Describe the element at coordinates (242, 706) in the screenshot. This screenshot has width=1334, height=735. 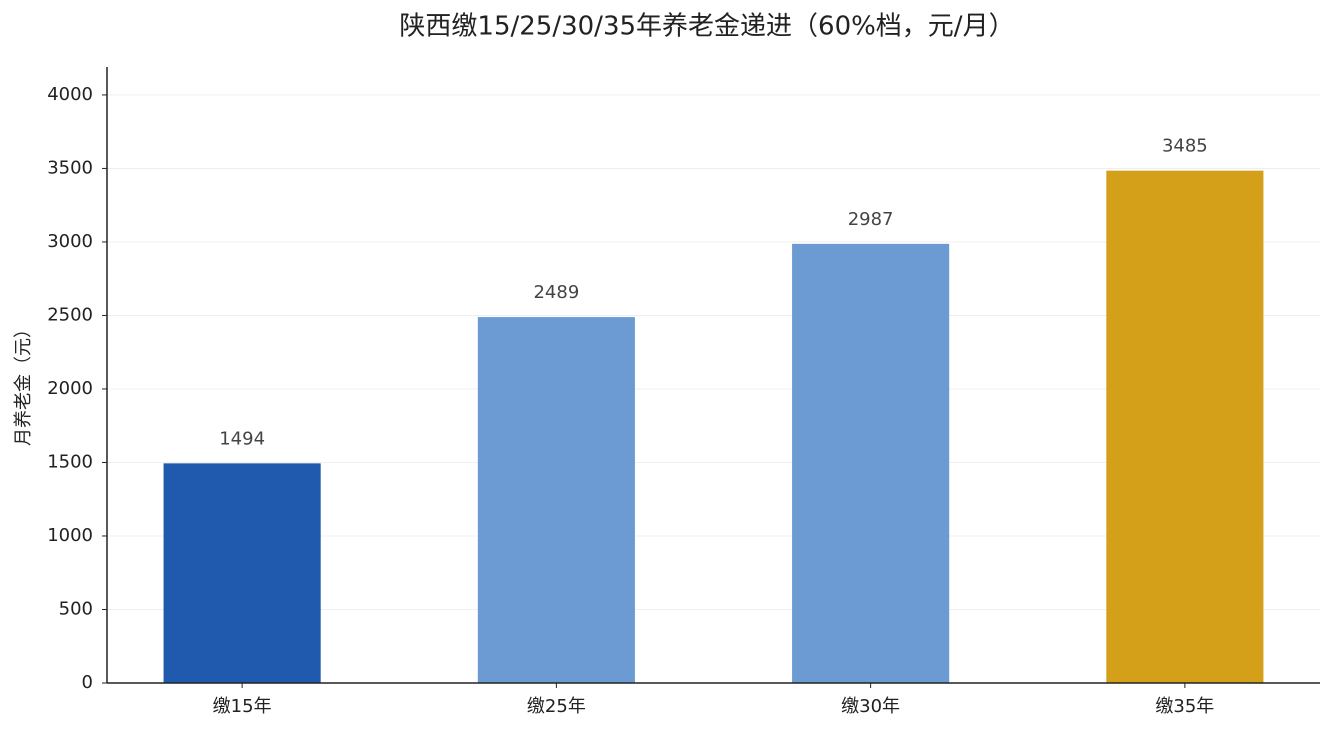
I see `x-tick-label: 缴15年` at that location.